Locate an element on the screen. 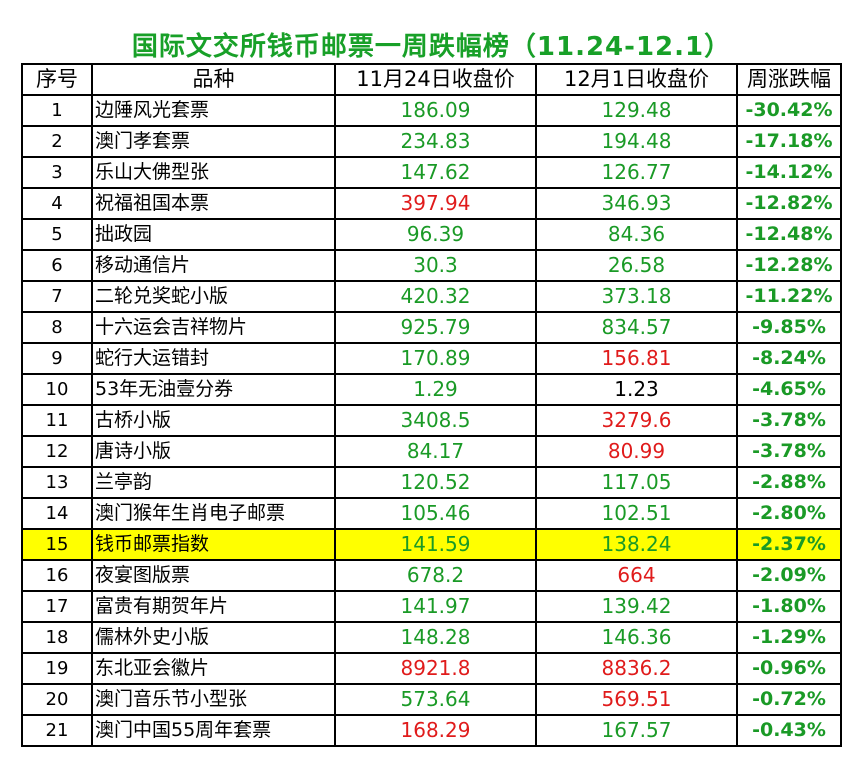  table-row: 21 澳门中国55周年套票 168.29 167.57 -0.43% is located at coordinates (431, 730).